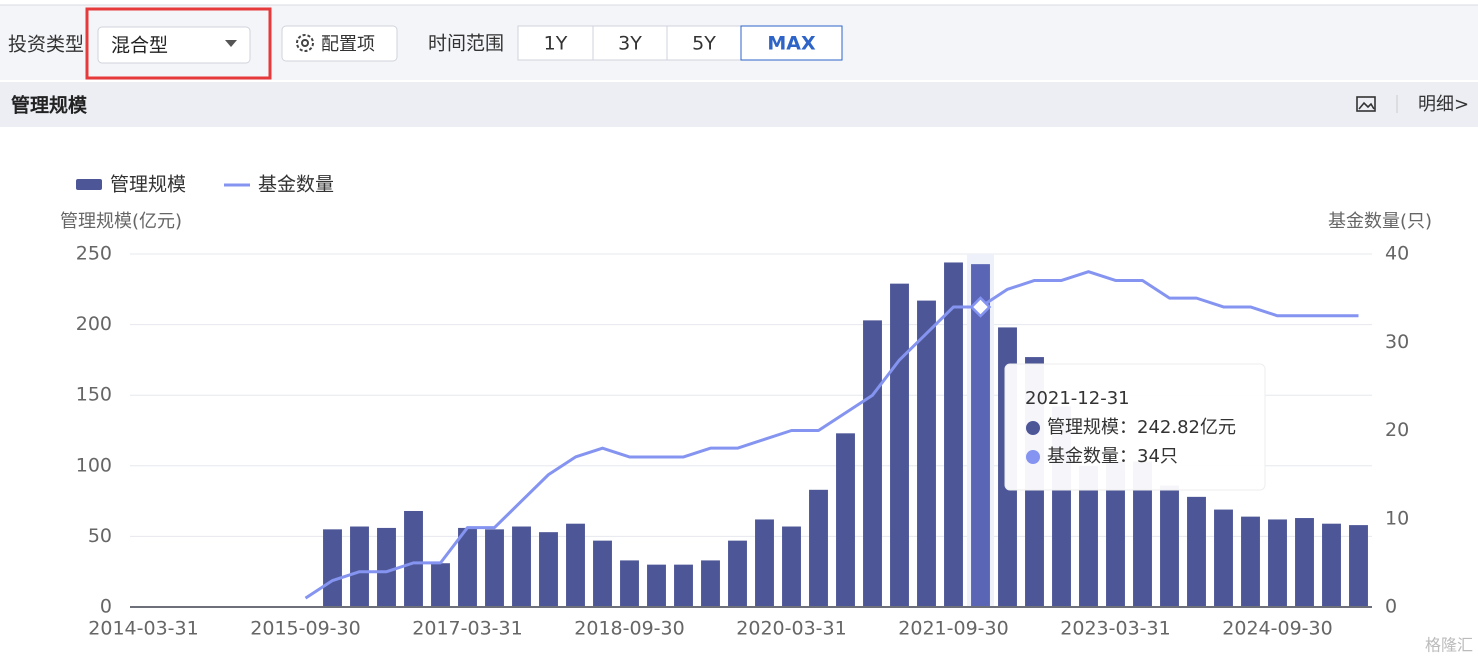 The width and height of the screenshot is (1478, 663). I want to click on legend-label: 基金数量, so click(296, 185).